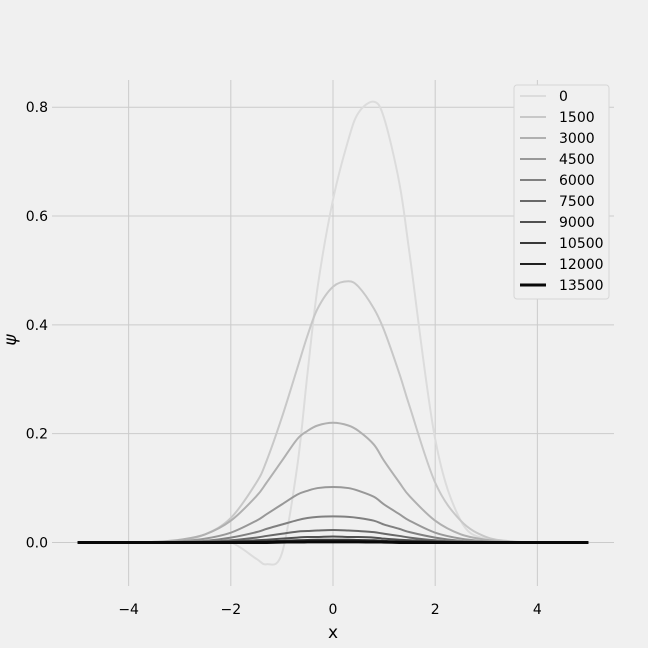 Image resolution: width=648 pixels, height=648 pixels. Describe the element at coordinates (128, 610) in the screenshot. I see `x-tick-label: −4` at that location.